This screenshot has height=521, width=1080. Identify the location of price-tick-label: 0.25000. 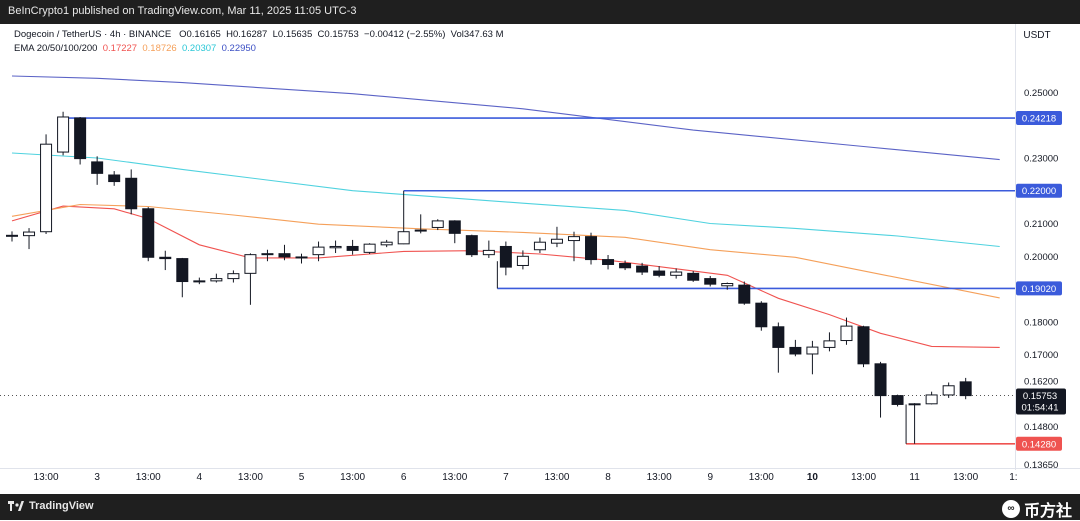
(1041, 93).